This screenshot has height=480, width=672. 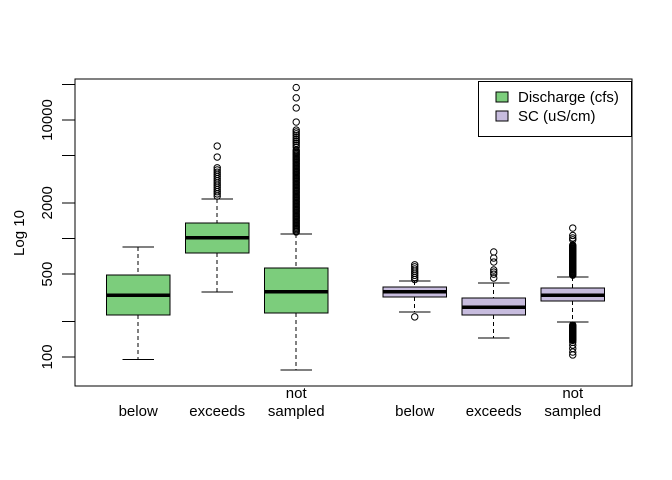 I want to click on box-sc-not-sampled, so click(x=572, y=291).